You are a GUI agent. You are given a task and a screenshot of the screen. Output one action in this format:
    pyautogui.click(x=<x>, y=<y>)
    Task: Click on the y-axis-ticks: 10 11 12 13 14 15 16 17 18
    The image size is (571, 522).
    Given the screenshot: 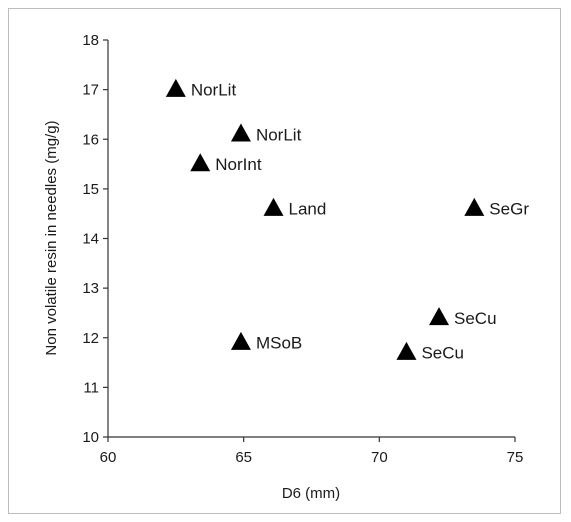 What is the action you would take?
    pyautogui.click(x=95, y=239)
    